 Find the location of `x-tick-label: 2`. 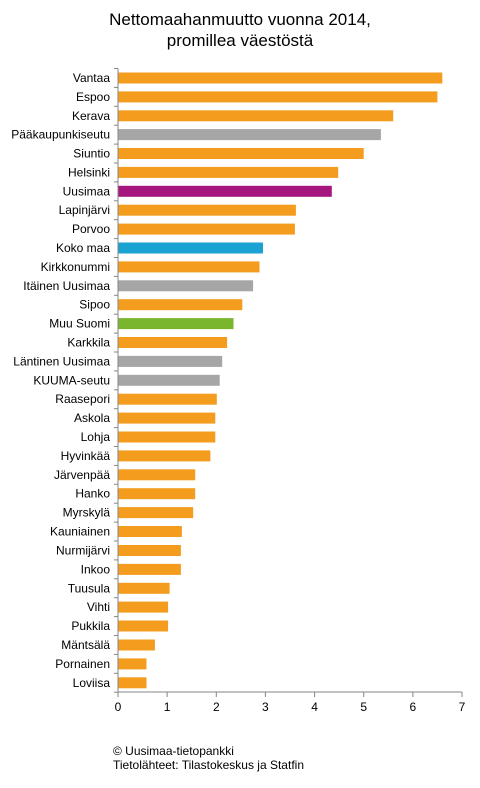

x-tick-label: 2 is located at coordinates (216, 707).